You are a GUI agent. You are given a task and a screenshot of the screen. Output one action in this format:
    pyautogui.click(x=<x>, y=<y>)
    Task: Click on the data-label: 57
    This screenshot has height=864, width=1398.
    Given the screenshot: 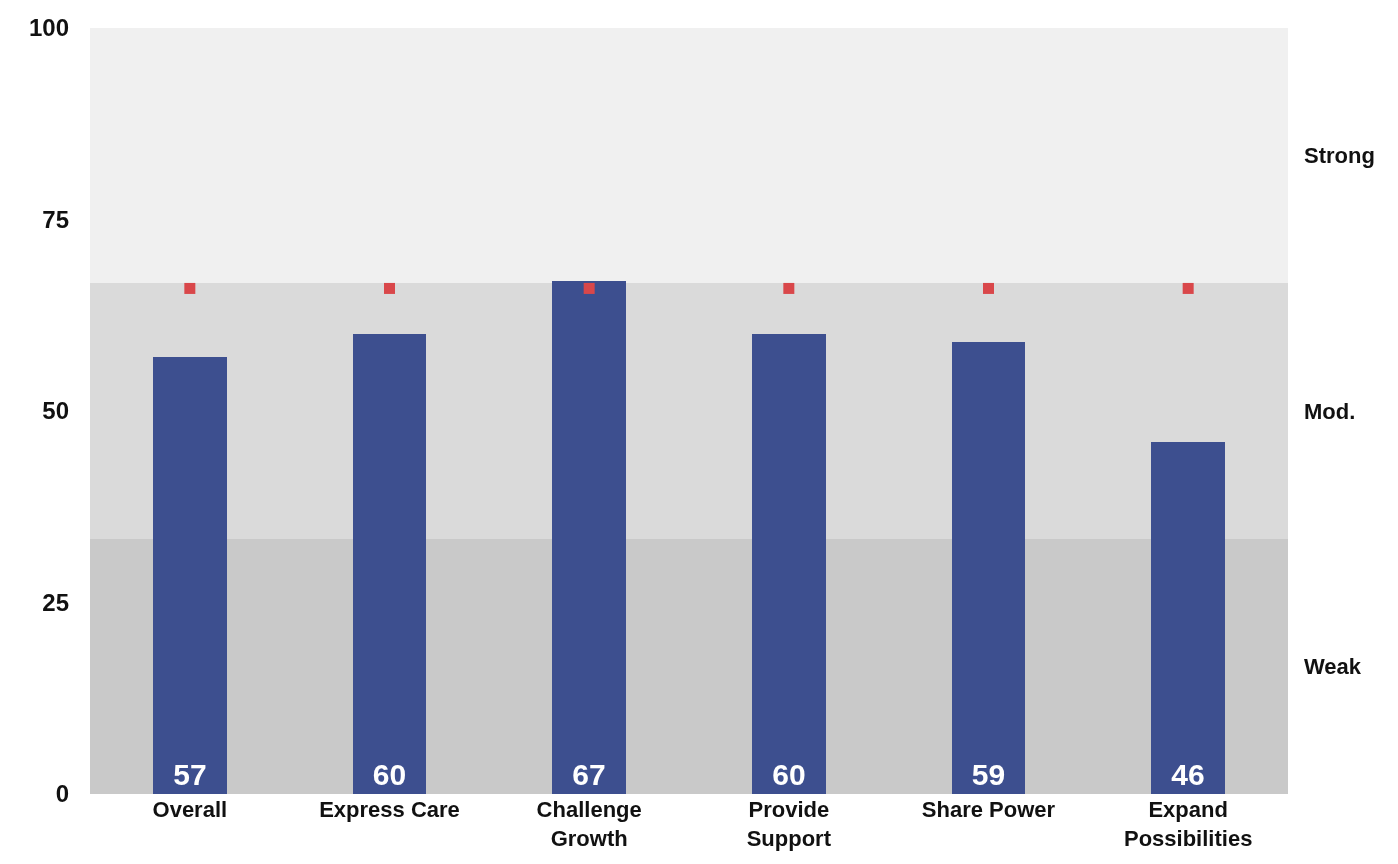 What is the action you would take?
    pyautogui.click(x=190, y=774)
    